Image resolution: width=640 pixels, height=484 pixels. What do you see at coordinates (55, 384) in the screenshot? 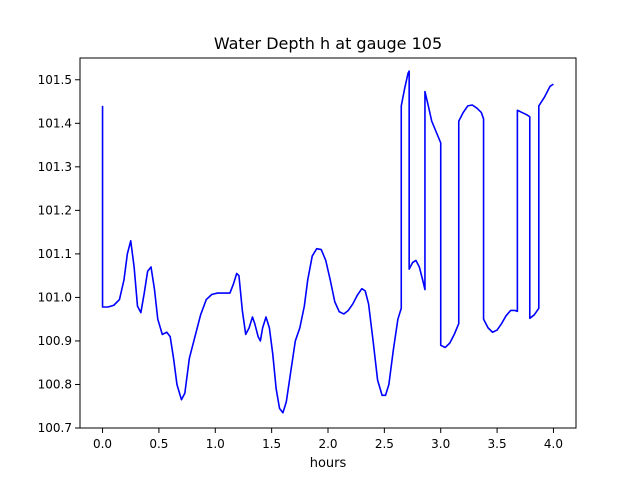
I see `y-tick-label: 100.8` at bounding box center [55, 384].